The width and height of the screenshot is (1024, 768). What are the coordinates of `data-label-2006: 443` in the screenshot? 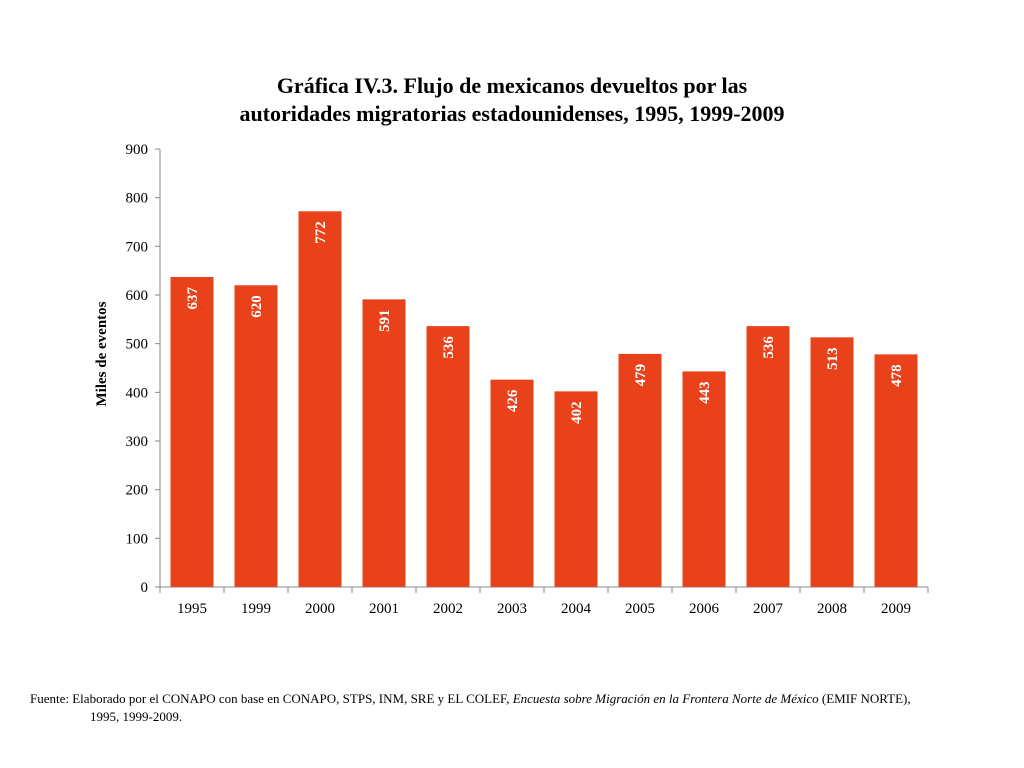 It's located at (705, 392).